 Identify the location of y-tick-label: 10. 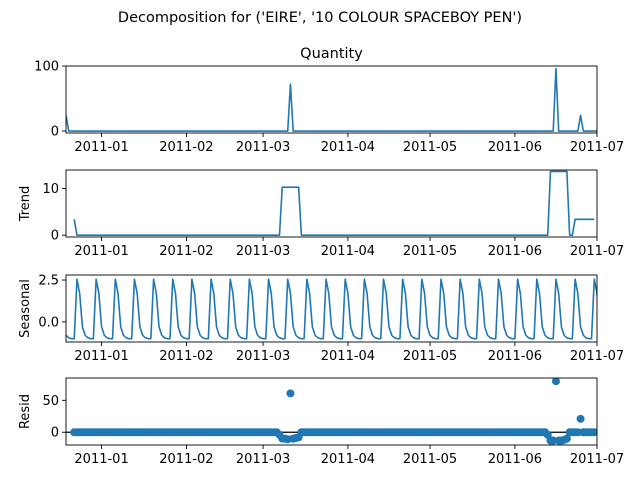
(50, 189).